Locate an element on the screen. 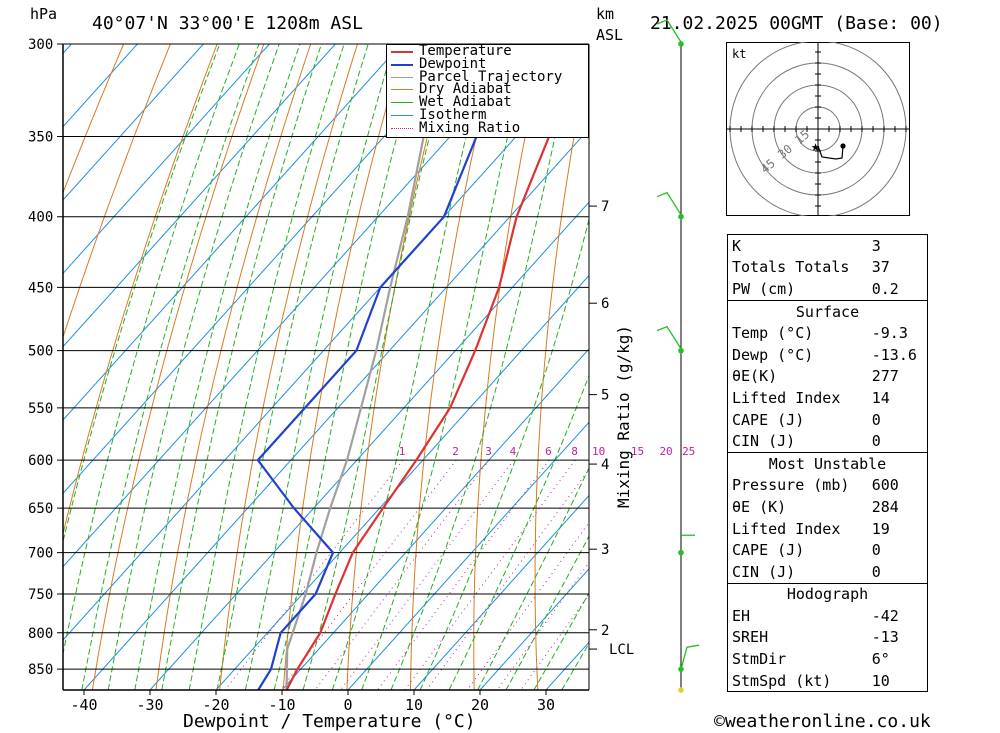  x-tick-label: 10 is located at coordinates (414, 705).